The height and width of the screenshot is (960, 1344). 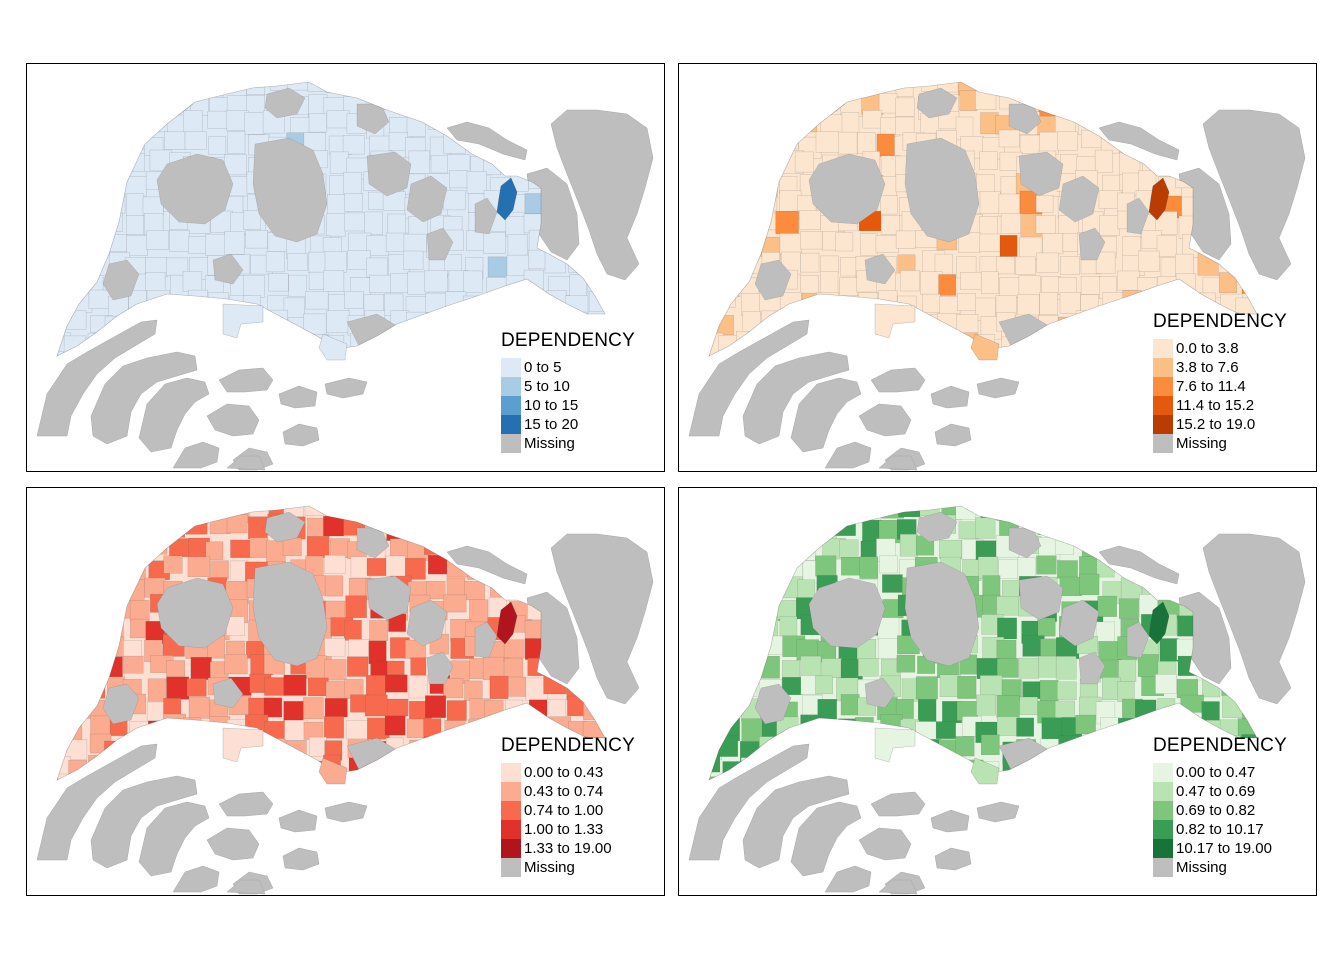 What do you see at coordinates (568, 745) in the screenshot?
I see `legend-title: DEPENDENCY` at bounding box center [568, 745].